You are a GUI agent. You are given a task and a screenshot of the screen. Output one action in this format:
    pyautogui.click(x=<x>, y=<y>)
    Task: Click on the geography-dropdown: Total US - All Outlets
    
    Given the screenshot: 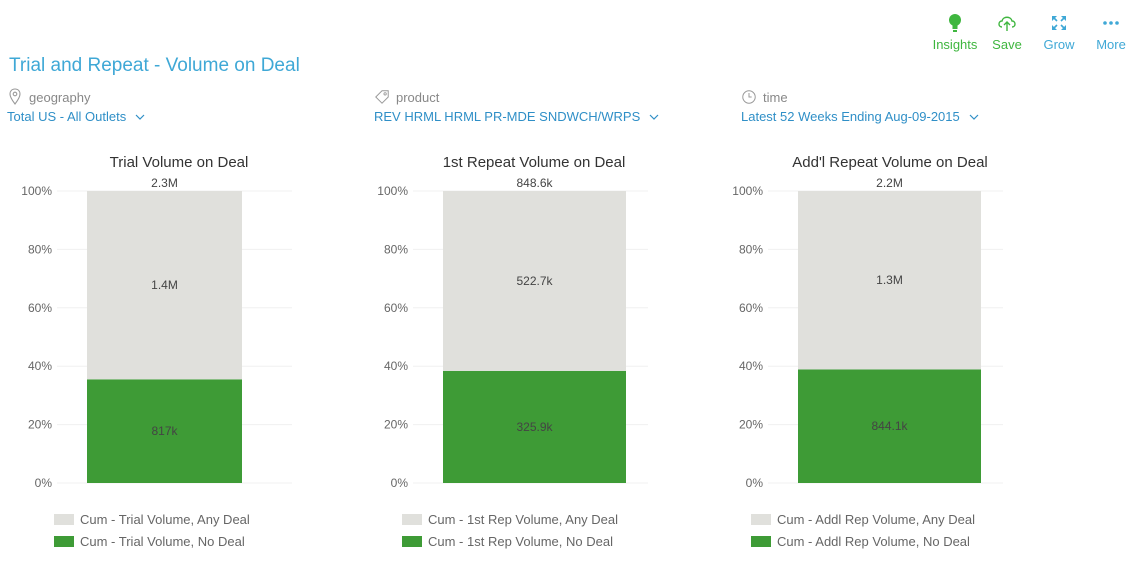 What is the action you would take?
    pyautogui.click(x=76, y=116)
    